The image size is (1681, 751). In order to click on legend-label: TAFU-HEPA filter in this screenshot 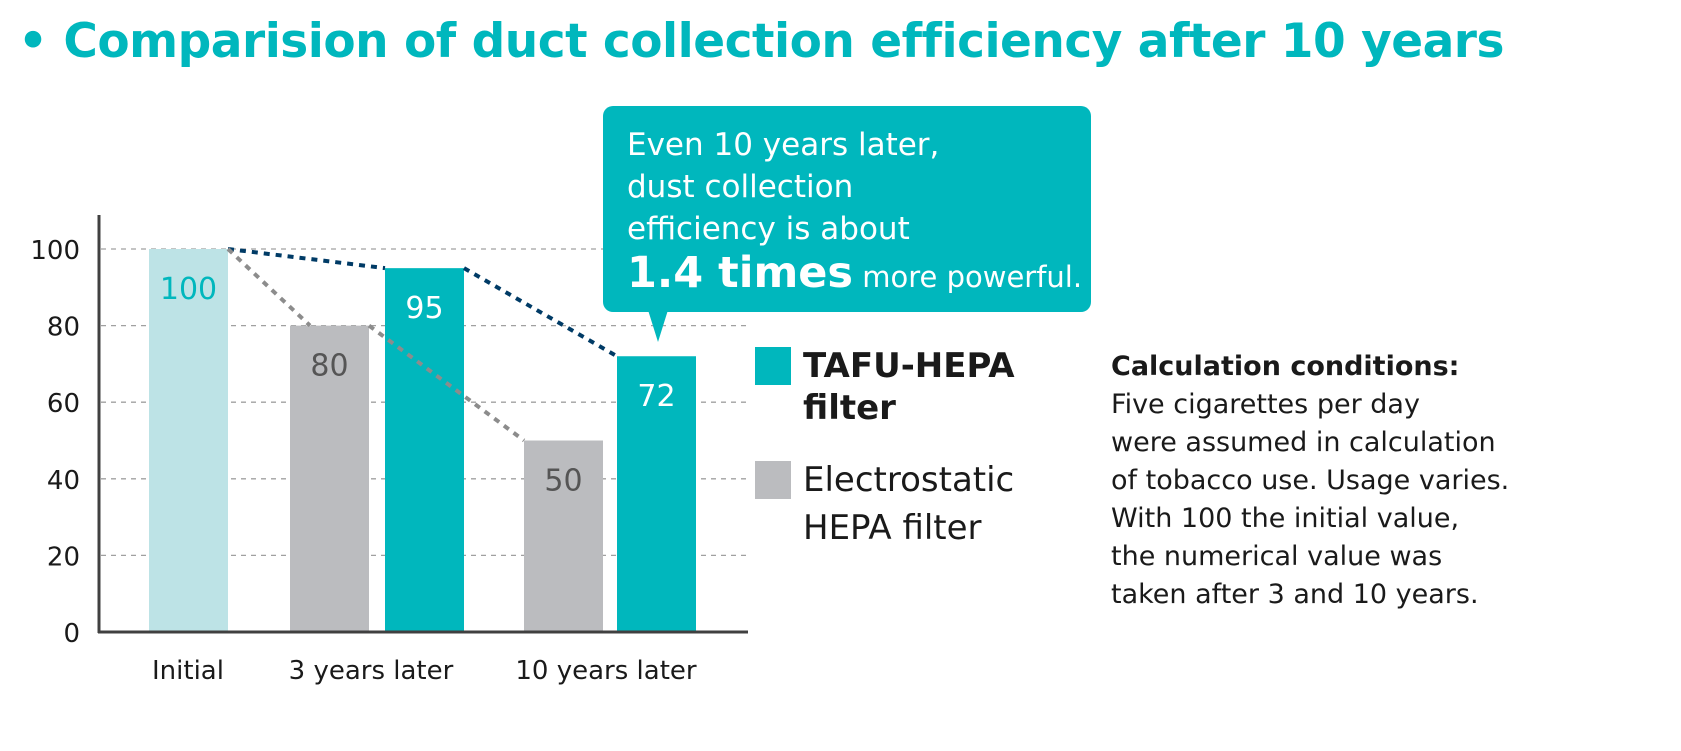, I will do `click(909, 382)`.